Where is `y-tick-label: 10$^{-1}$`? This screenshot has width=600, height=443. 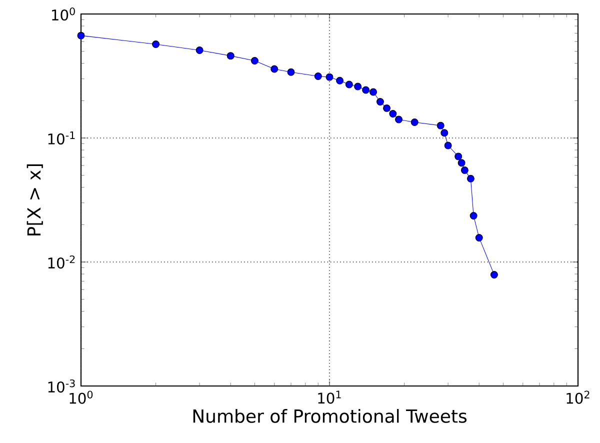
y-tick-label: 10$^{-1}$ is located at coordinates (61, 138).